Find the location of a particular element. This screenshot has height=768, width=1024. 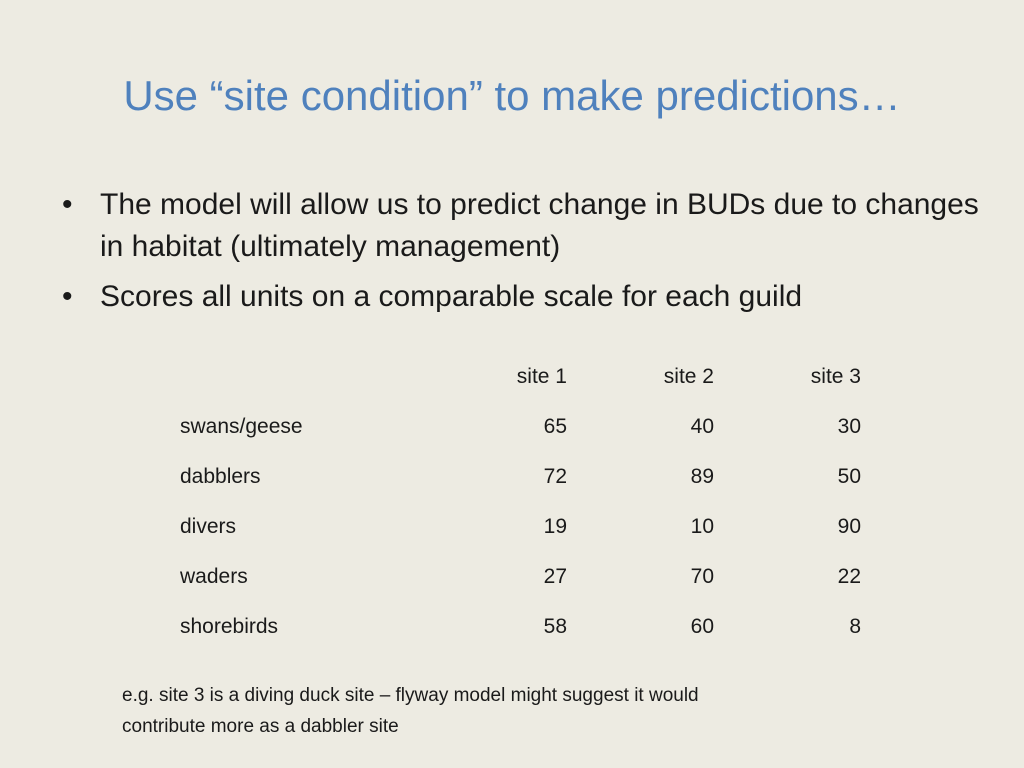

table-cell: 22 is located at coordinates (849, 576).